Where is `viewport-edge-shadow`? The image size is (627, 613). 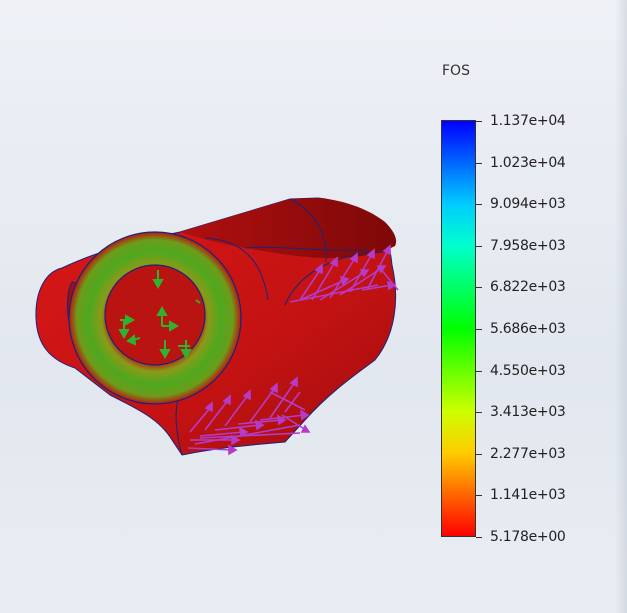 viewport-edge-shadow is located at coordinates (621, 306).